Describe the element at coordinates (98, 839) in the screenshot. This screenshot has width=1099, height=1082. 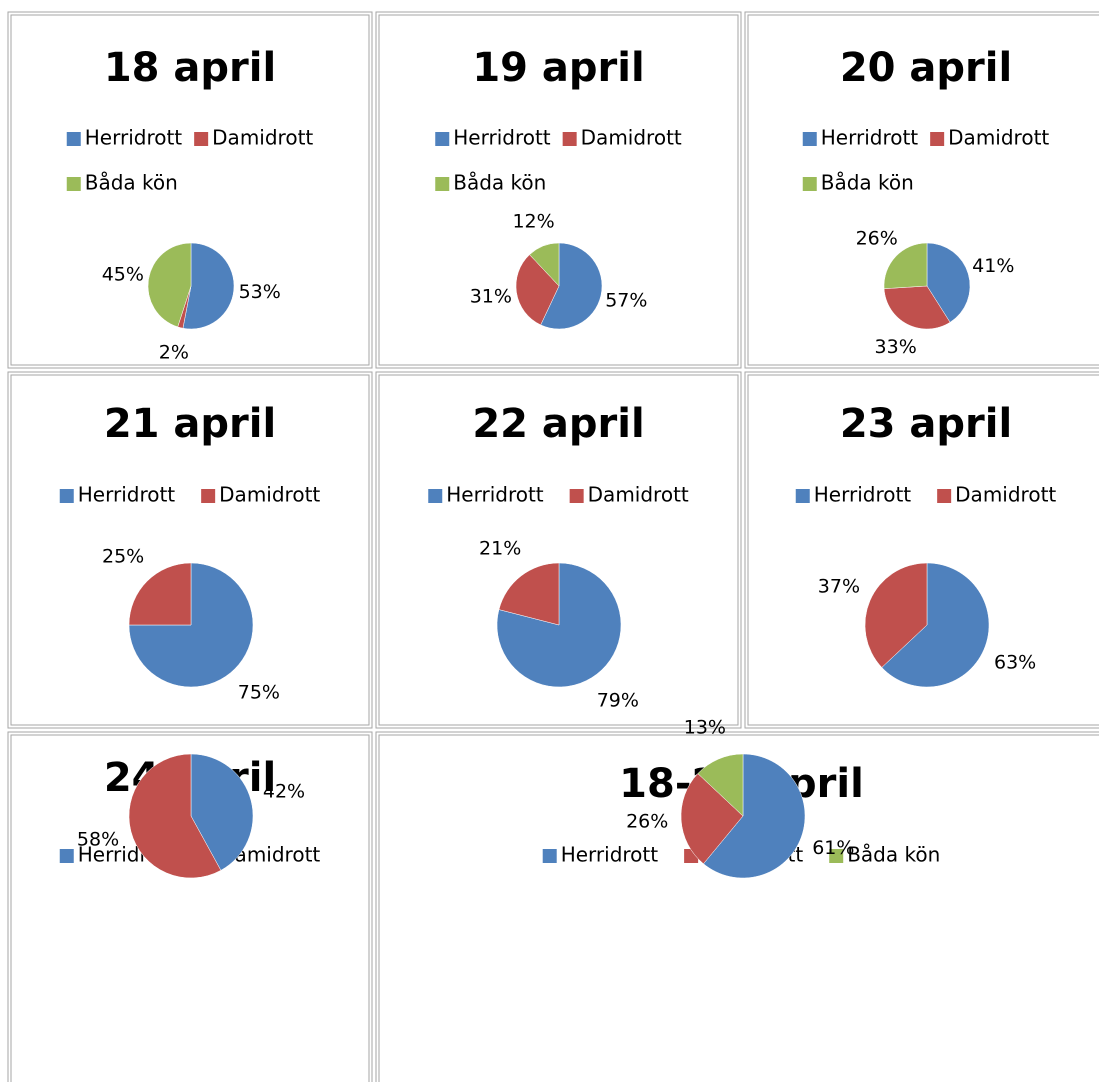
I see `data-label: 58%` at that location.